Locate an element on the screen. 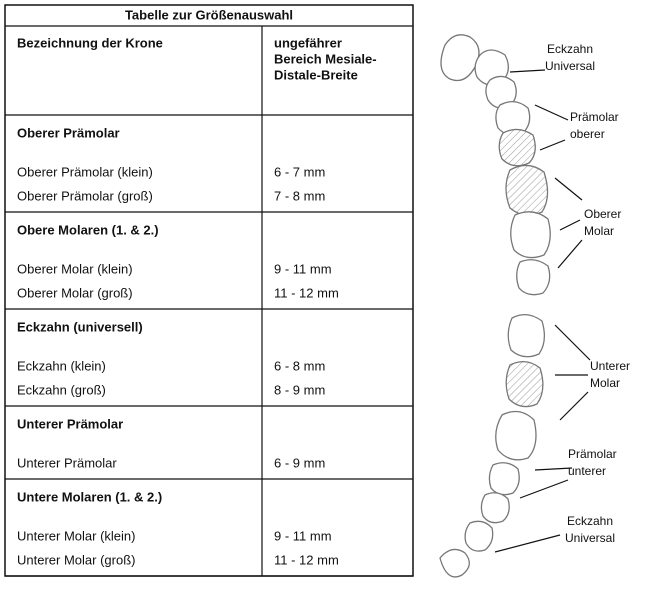 The height and width of the screenshot is (590, 650). group-header: Oberer Prämolar is located at coordinates (68, 132).